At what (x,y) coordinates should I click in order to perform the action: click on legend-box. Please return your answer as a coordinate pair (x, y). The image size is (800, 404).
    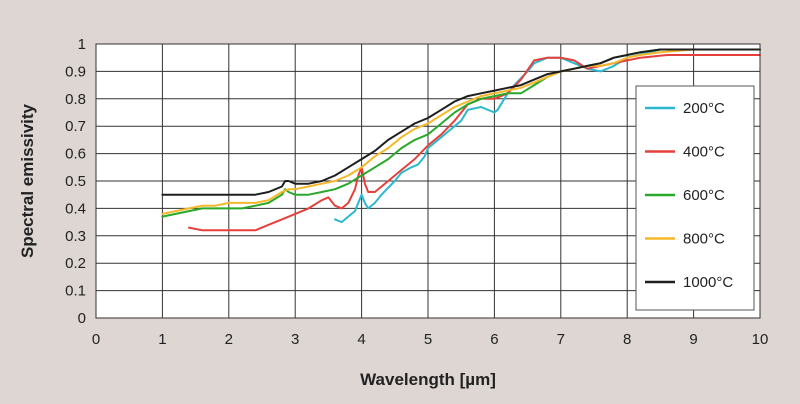
    Looking at the image, I should click on (695, 198).